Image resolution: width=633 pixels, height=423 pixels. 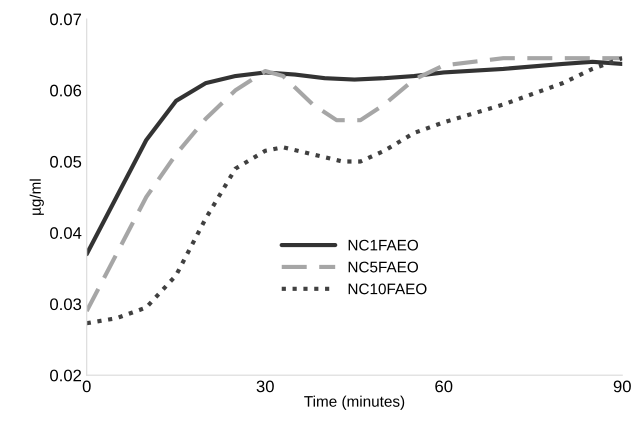 I want to click on y-tick-label: 0.03, so click(x=66, y=304).